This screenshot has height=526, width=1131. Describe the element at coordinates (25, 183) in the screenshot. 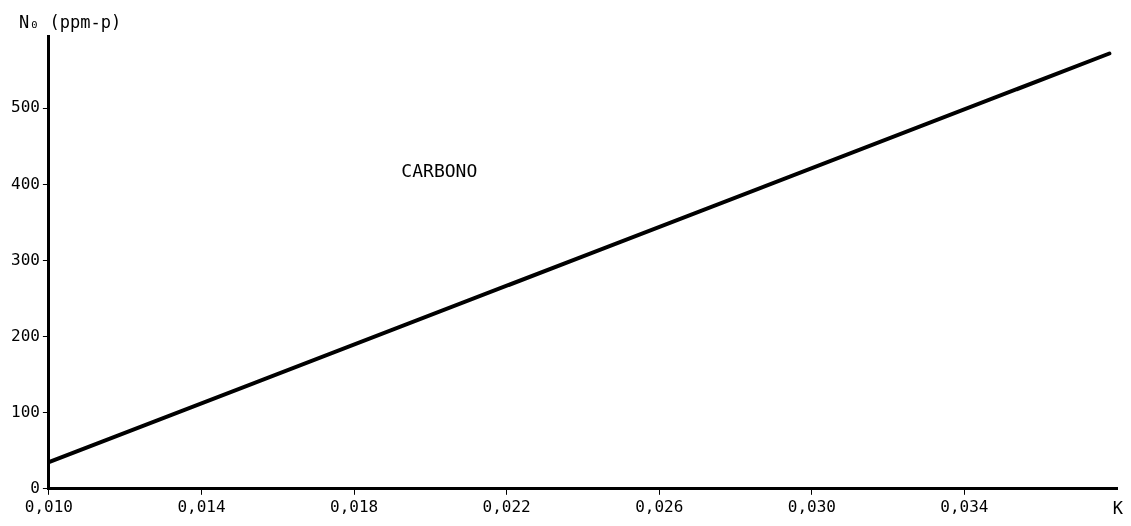

I see `y-tick-label: 400` at that location.